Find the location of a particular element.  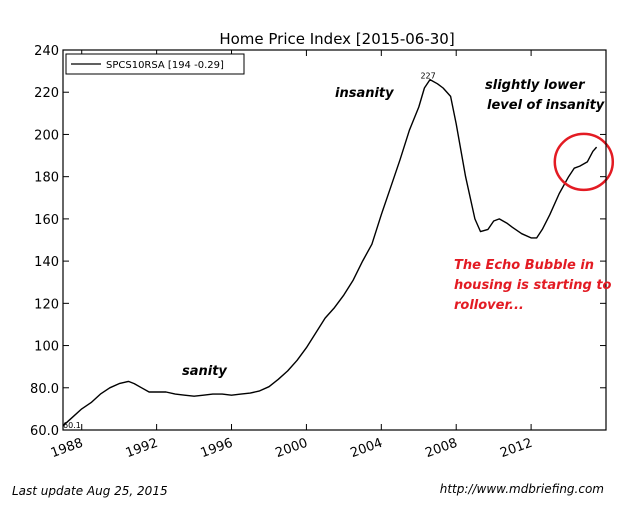

callout-lower-line2: level of insanity is located at coordinates (546, 105).